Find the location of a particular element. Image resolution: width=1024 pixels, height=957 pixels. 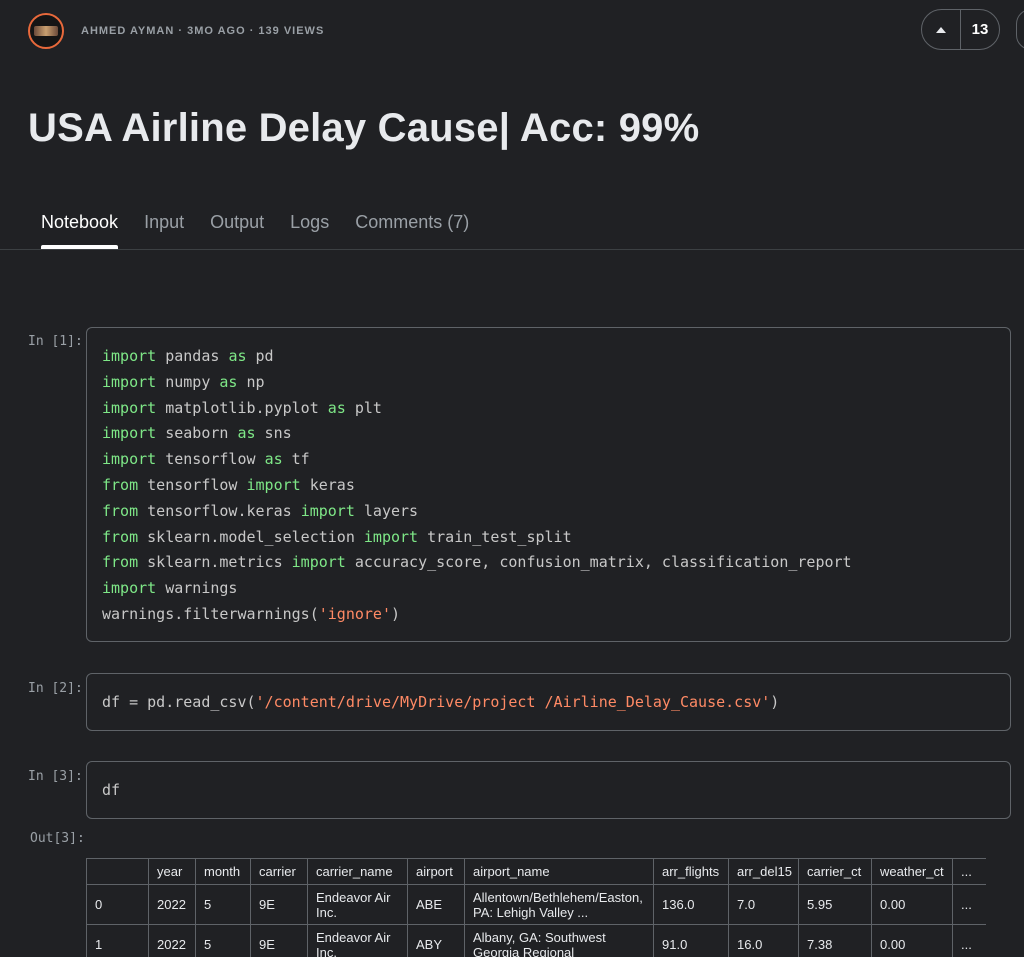

column-header: airport_name is located at coordinates (559, 871).